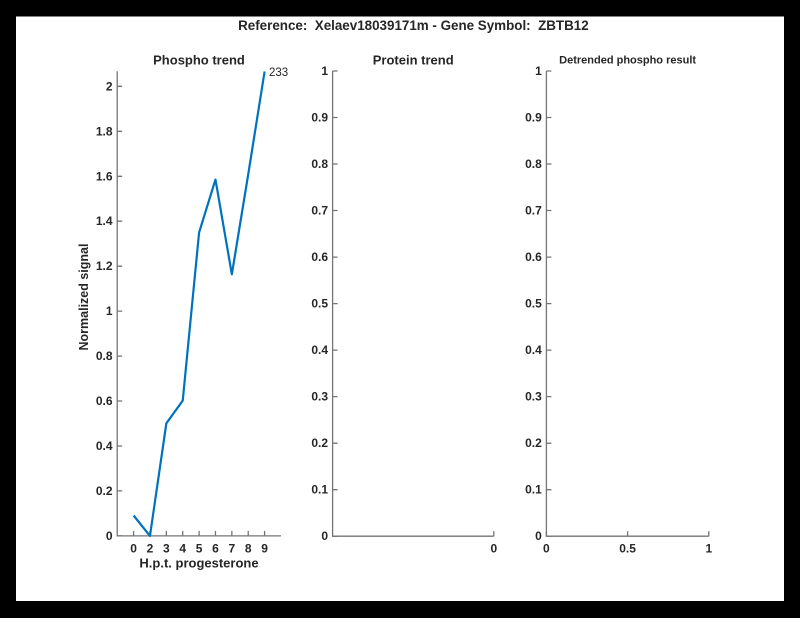 This screenshot has width=800, height=618. What do you see at coordinates (215, 549) in the screenshot?
I see `svg-text: 6` at bounding box center [215, 549].